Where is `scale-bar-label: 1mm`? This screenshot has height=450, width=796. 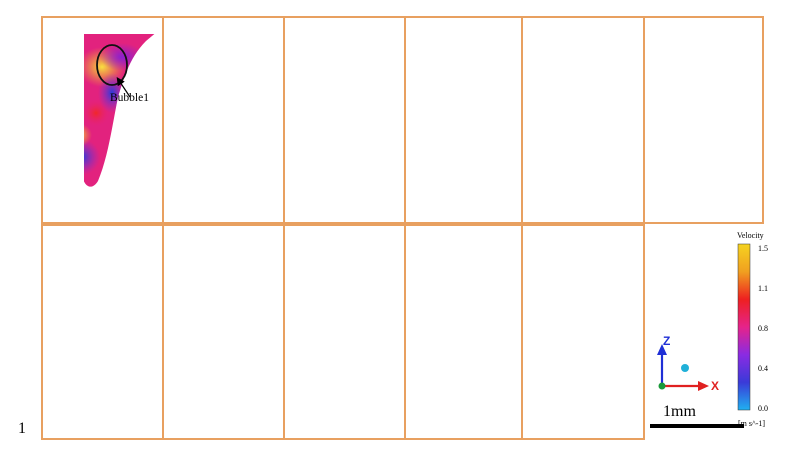 scale-bar-label: 1mm is located at coordinates (679, 411).